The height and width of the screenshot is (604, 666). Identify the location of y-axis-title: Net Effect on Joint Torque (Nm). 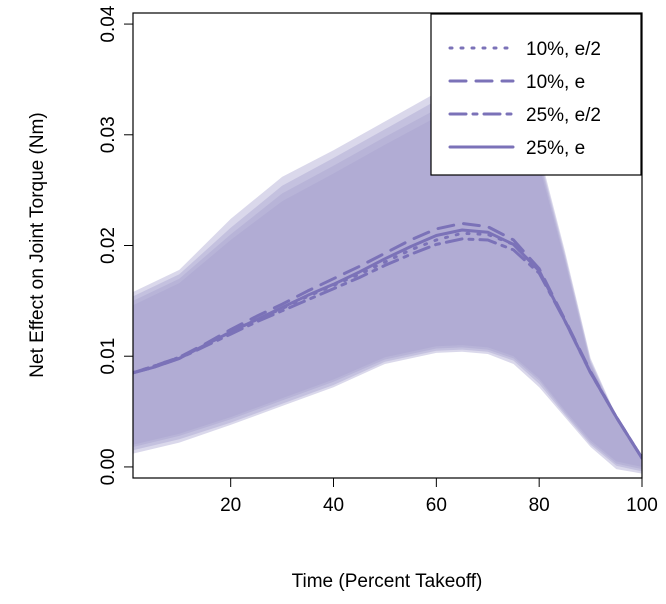
(37, 244).